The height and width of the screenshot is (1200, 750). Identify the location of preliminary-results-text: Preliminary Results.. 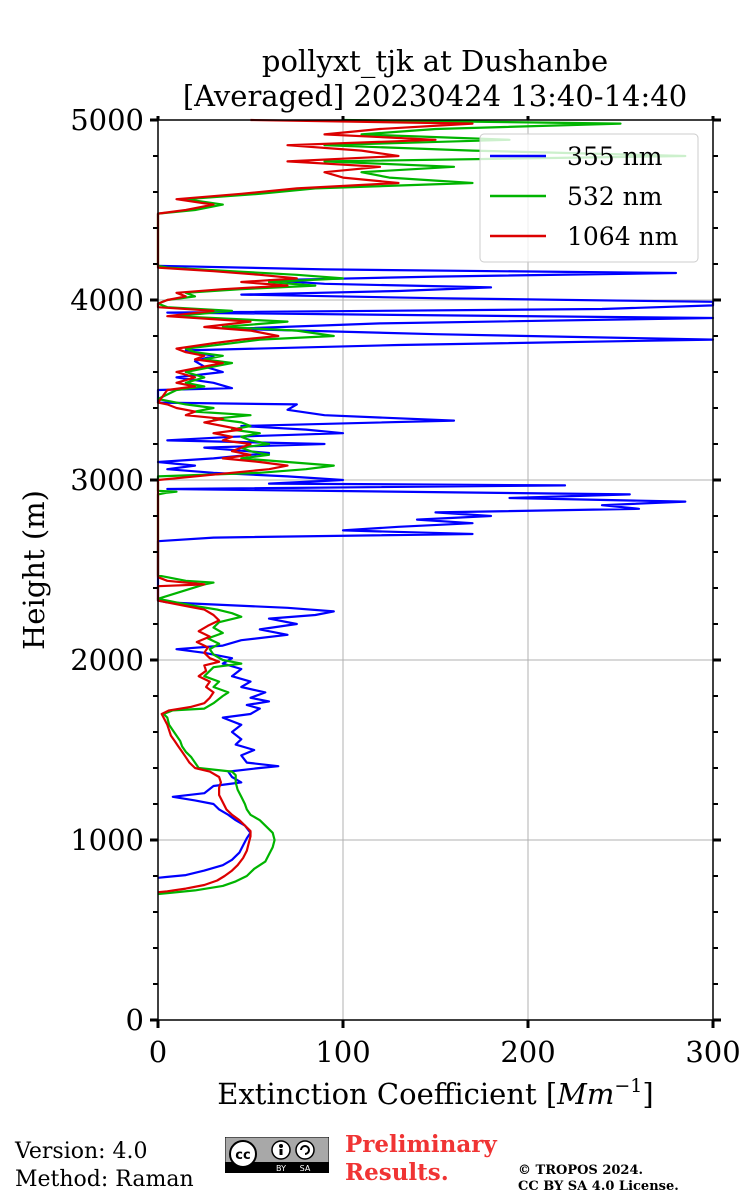
(421, 1159).